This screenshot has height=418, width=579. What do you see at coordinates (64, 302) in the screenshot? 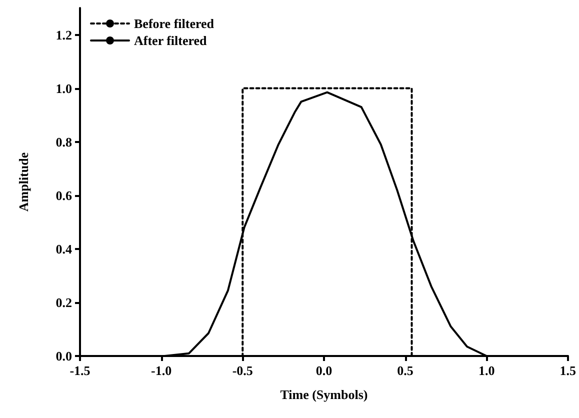
I see `y-tick-label: 0.2` at bounding box center [64, 302].